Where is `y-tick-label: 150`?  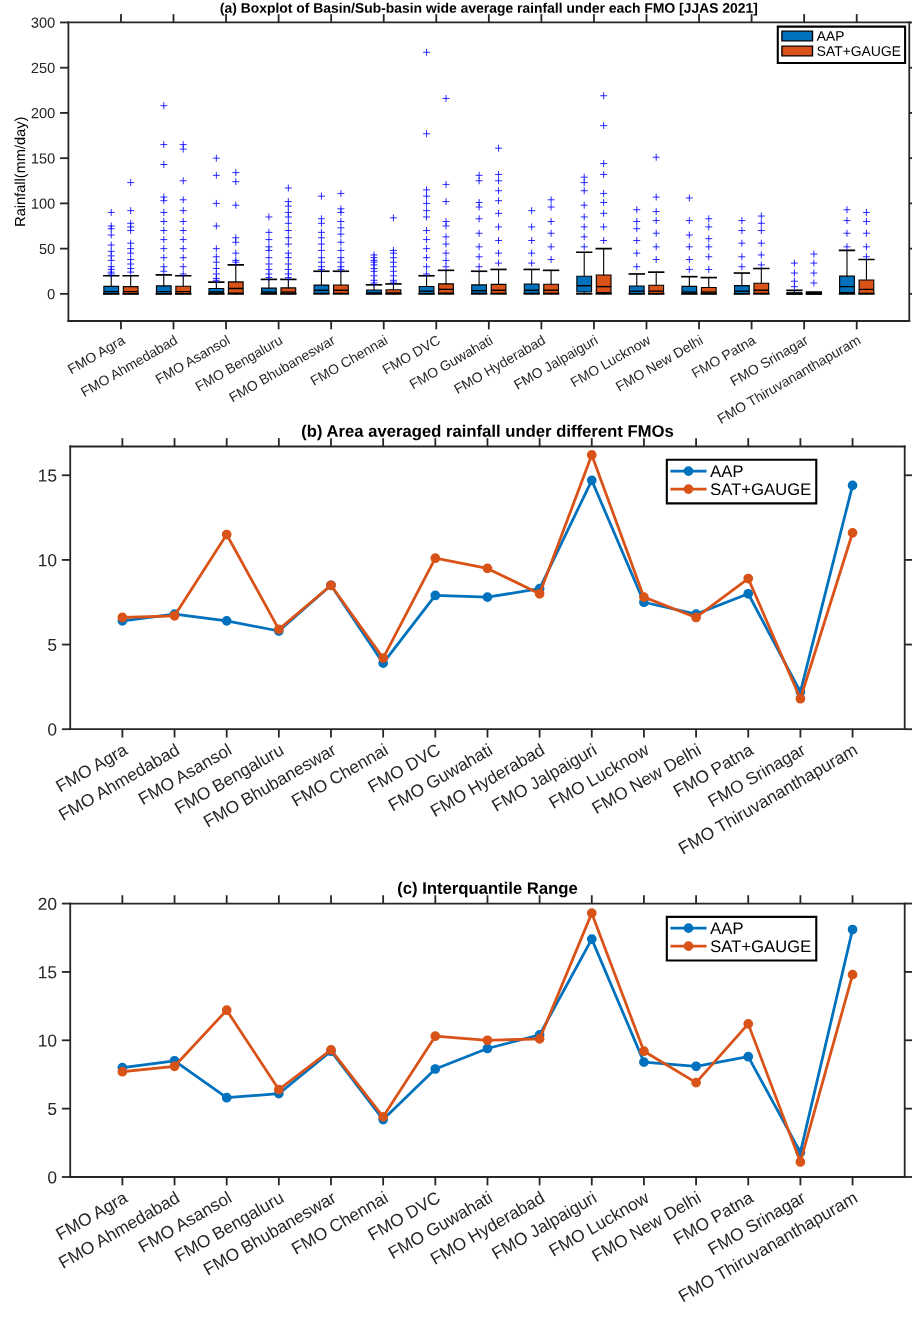 y-tick-label: 150 is located at coordinates (43, 158).